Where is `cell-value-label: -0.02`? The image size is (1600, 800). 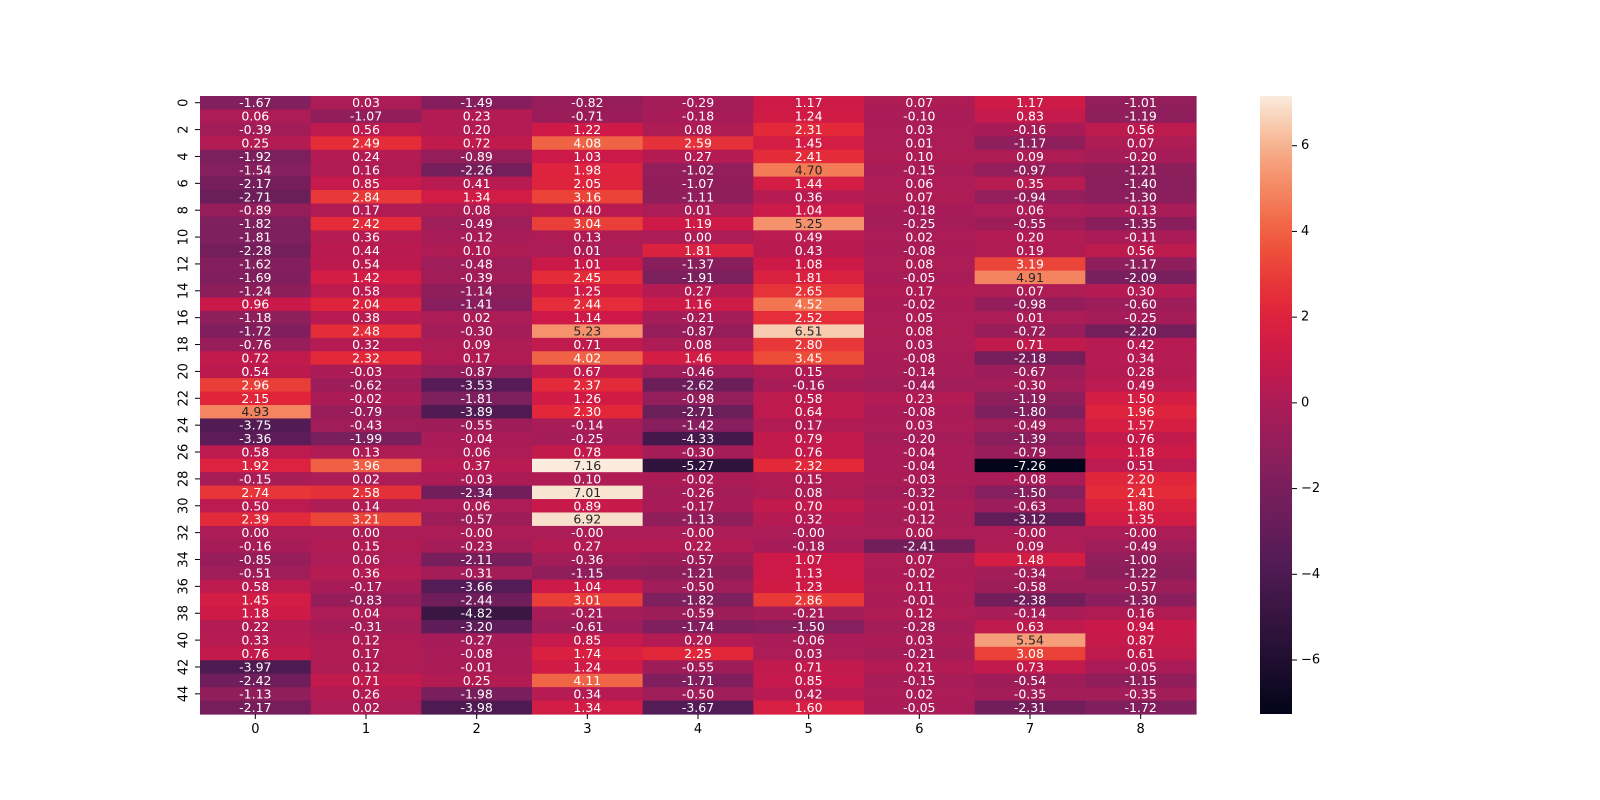 cell-value-label: -0.02 is located at coordinates (698, 478).